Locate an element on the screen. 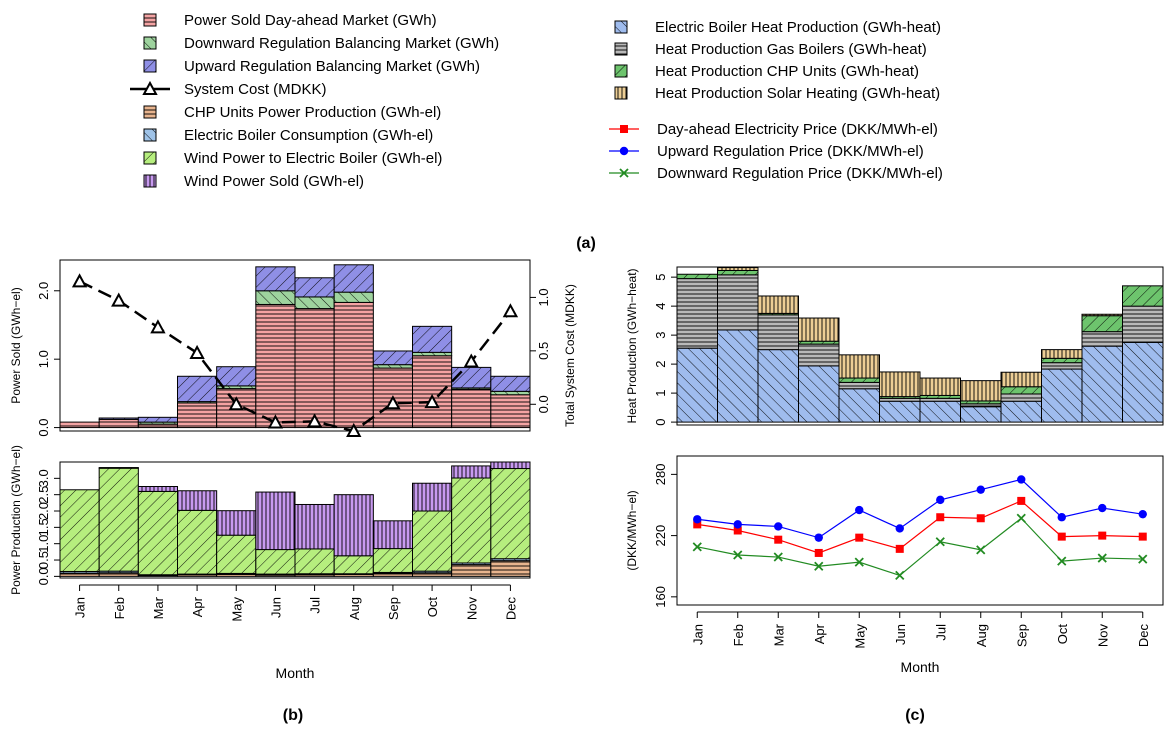 Image resolution: width=1172 pixels, height=731 pixels. x-tick-label-jul: Jul is located at coordinates (940, 632).